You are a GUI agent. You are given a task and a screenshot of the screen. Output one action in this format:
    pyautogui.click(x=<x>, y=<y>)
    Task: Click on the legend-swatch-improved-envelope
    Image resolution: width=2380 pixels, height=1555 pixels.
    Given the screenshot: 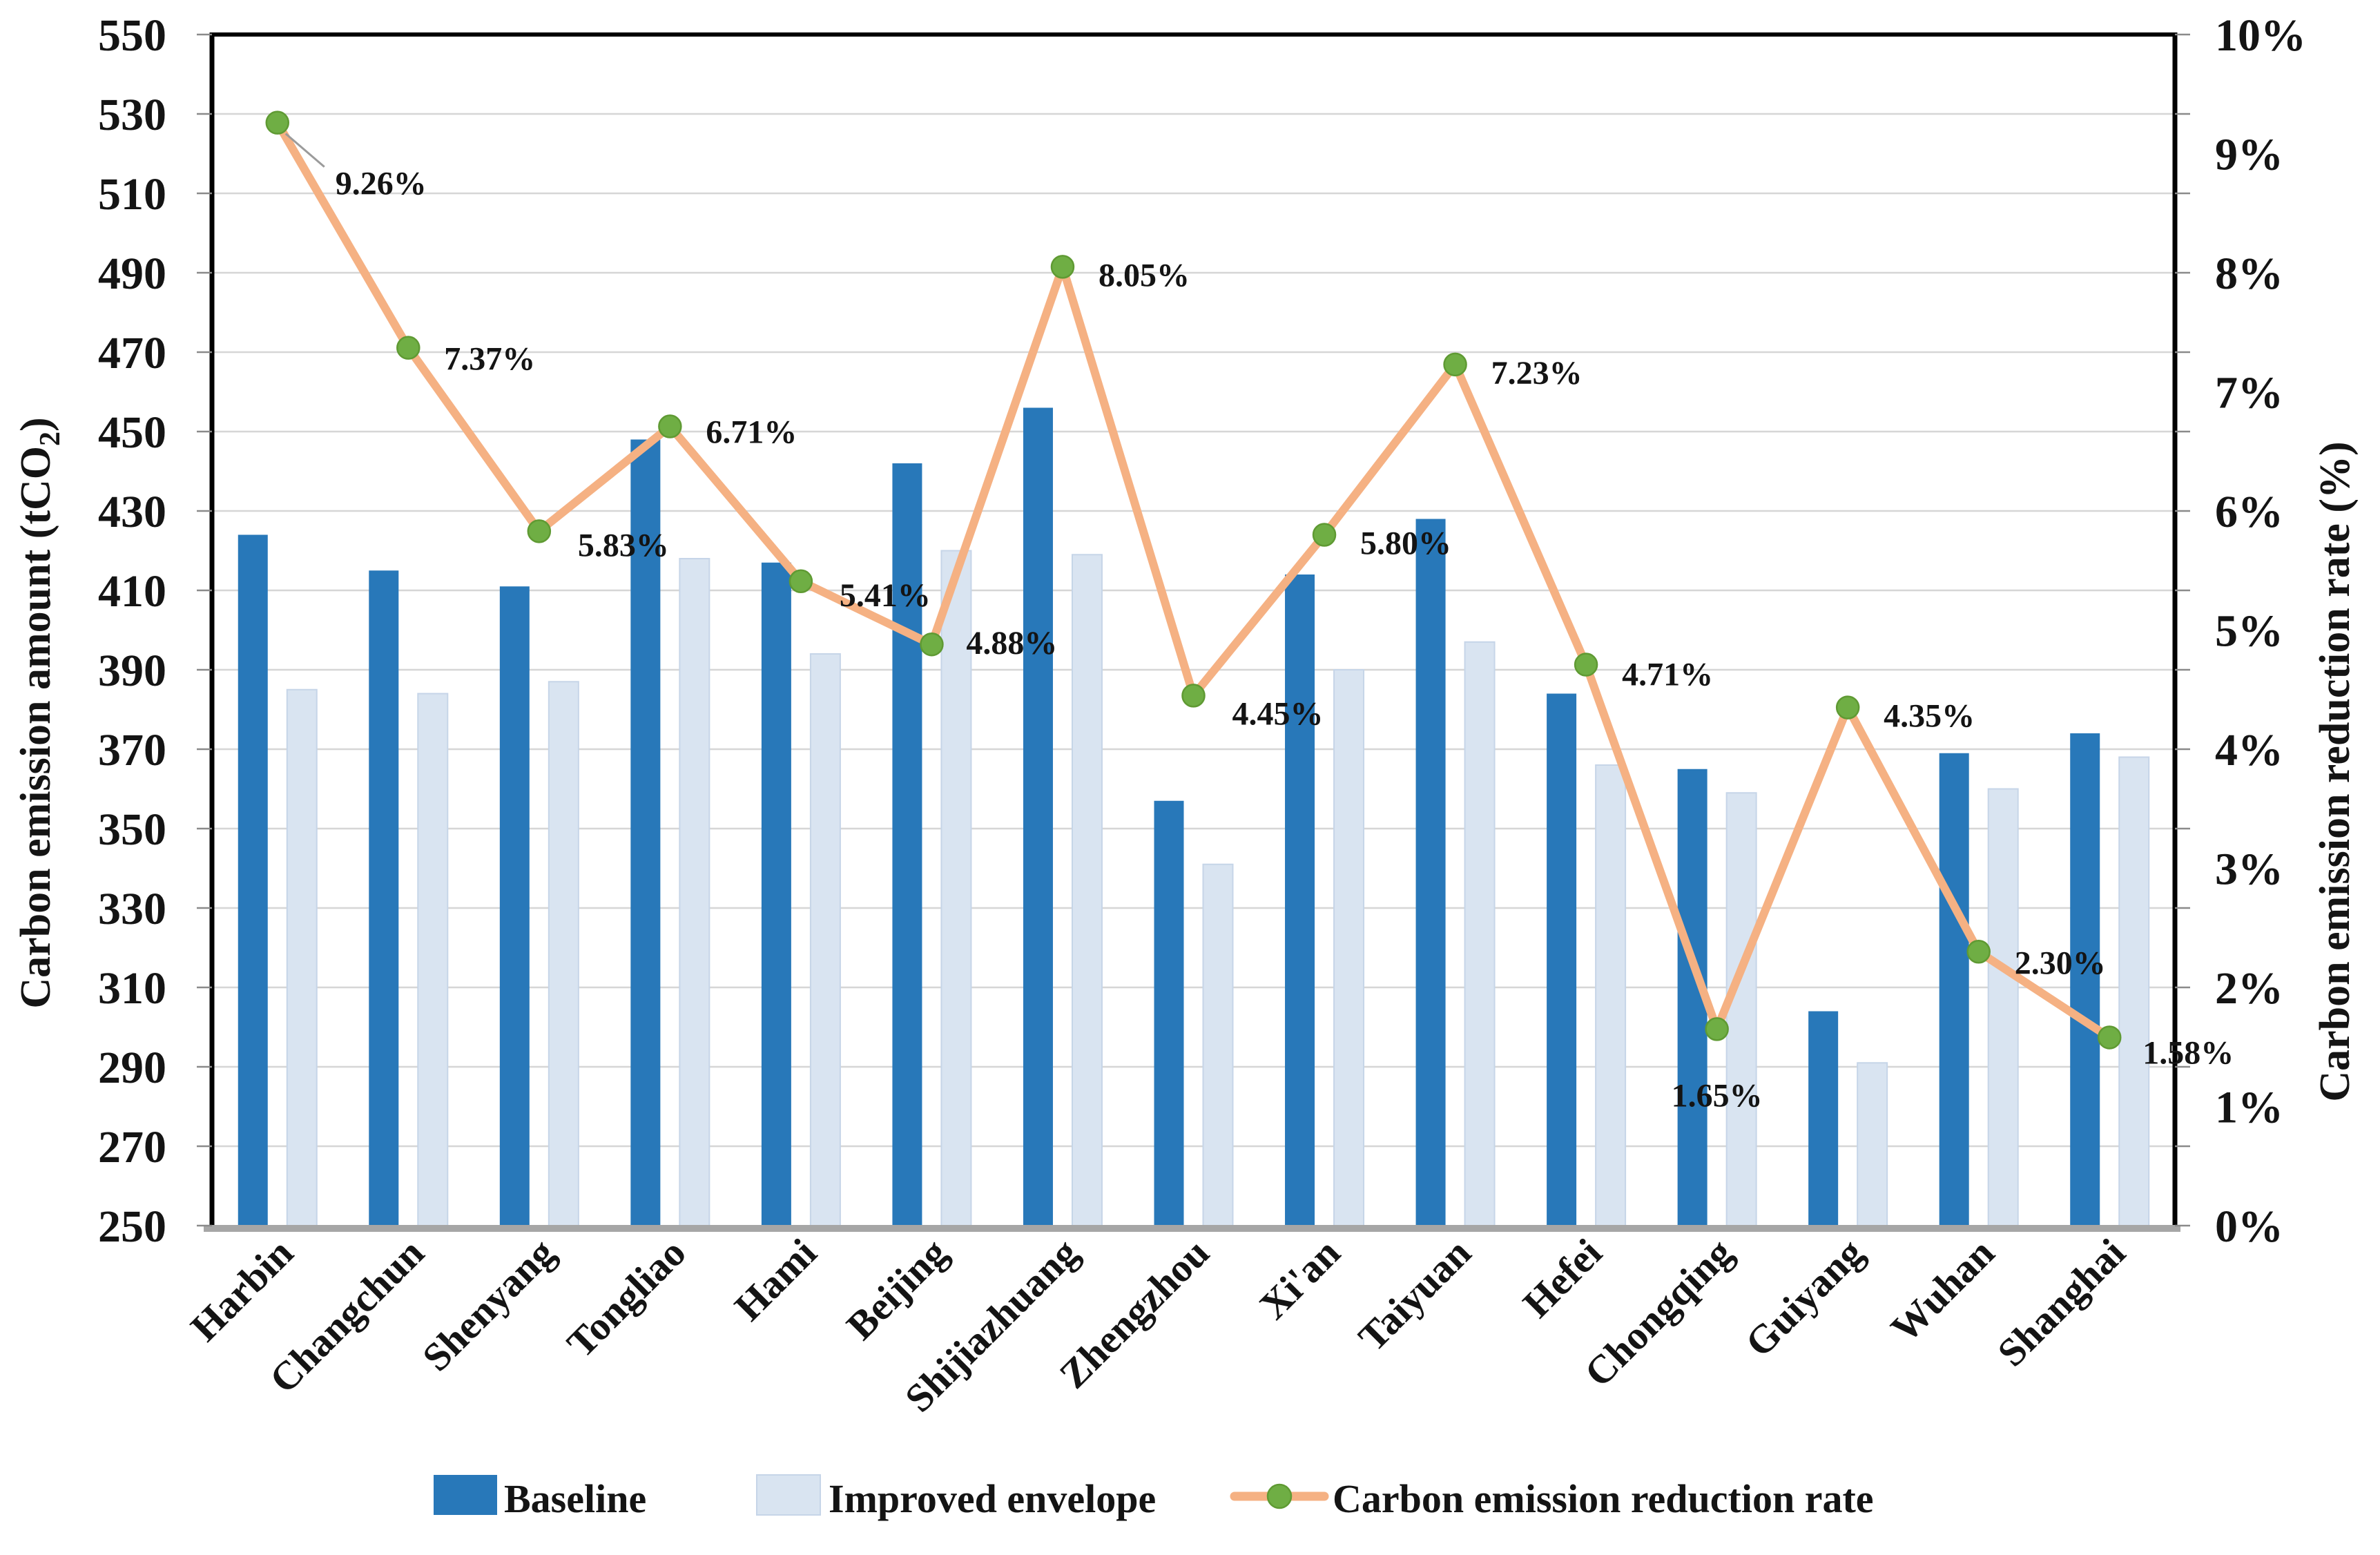 What is the action you would take?
    pyautogui.click(x=788, y=1495)
    